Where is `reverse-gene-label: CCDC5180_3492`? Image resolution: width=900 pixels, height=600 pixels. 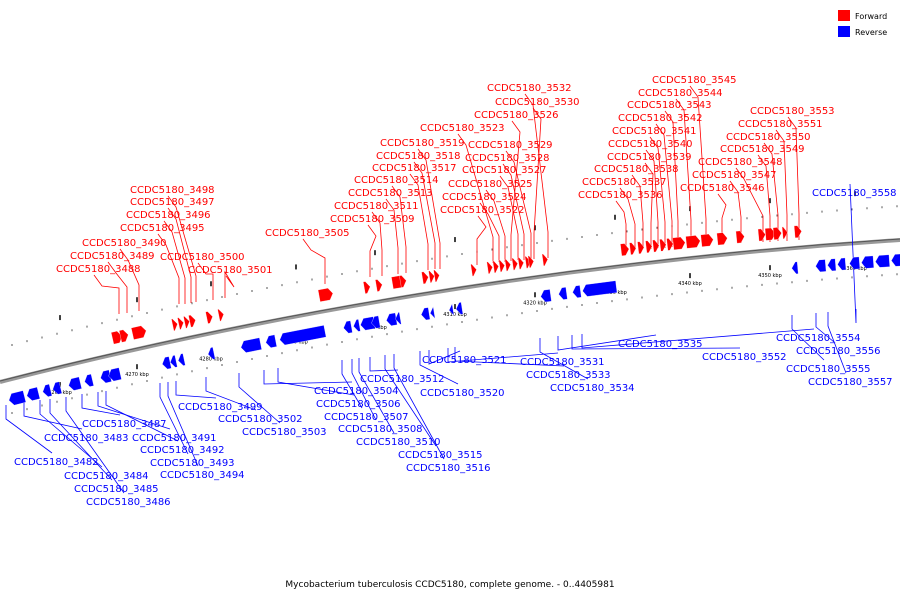
reverse-gene-label: CCDC5180_3492 is located at coordinates (182, 450).